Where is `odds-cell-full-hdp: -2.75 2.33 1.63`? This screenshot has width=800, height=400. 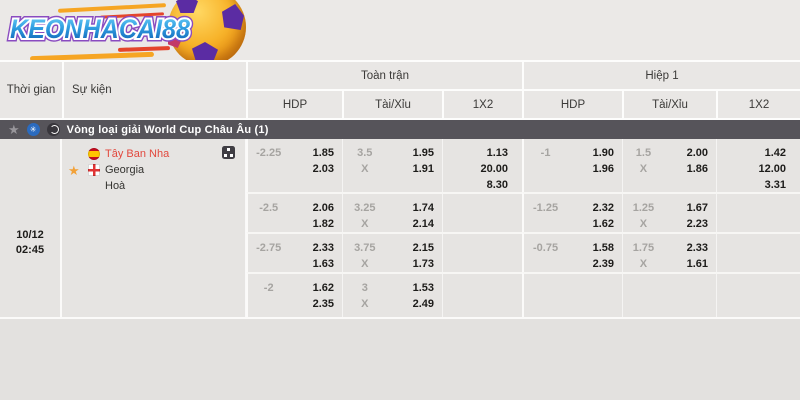 odds-cell-full-hdp: -2.75 2.33 1.63 is located at coordinates (294, 252).